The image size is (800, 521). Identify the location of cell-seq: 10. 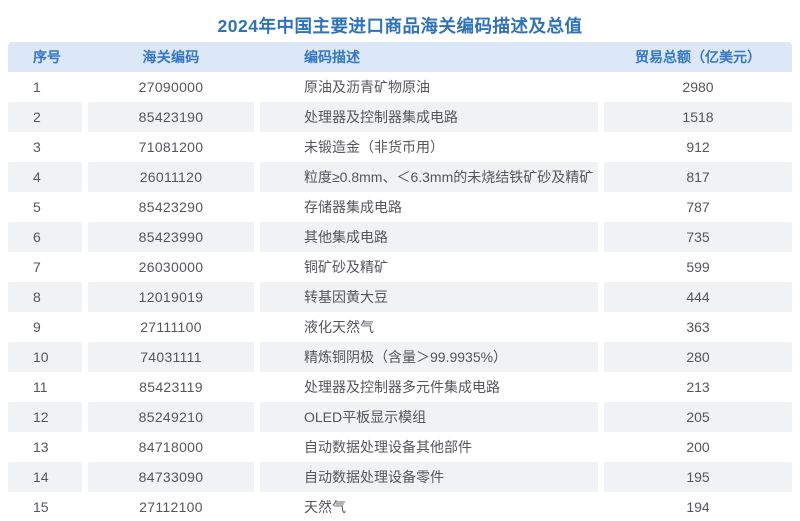
(45, 357).